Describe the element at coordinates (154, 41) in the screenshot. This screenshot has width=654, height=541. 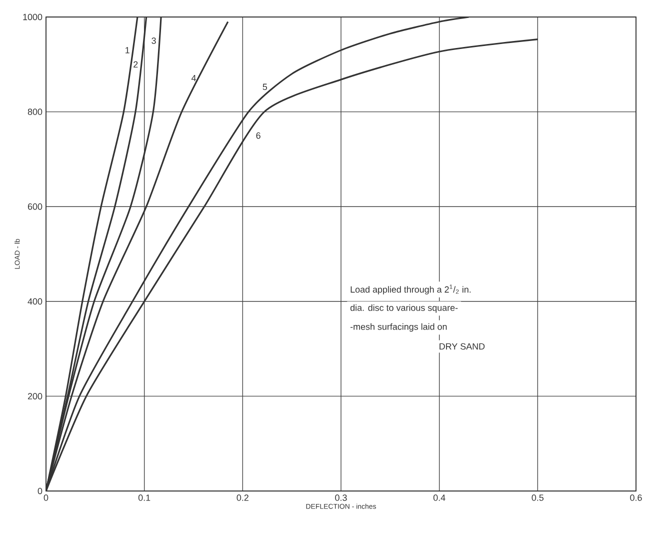
I see `series-label: 3` at that location.